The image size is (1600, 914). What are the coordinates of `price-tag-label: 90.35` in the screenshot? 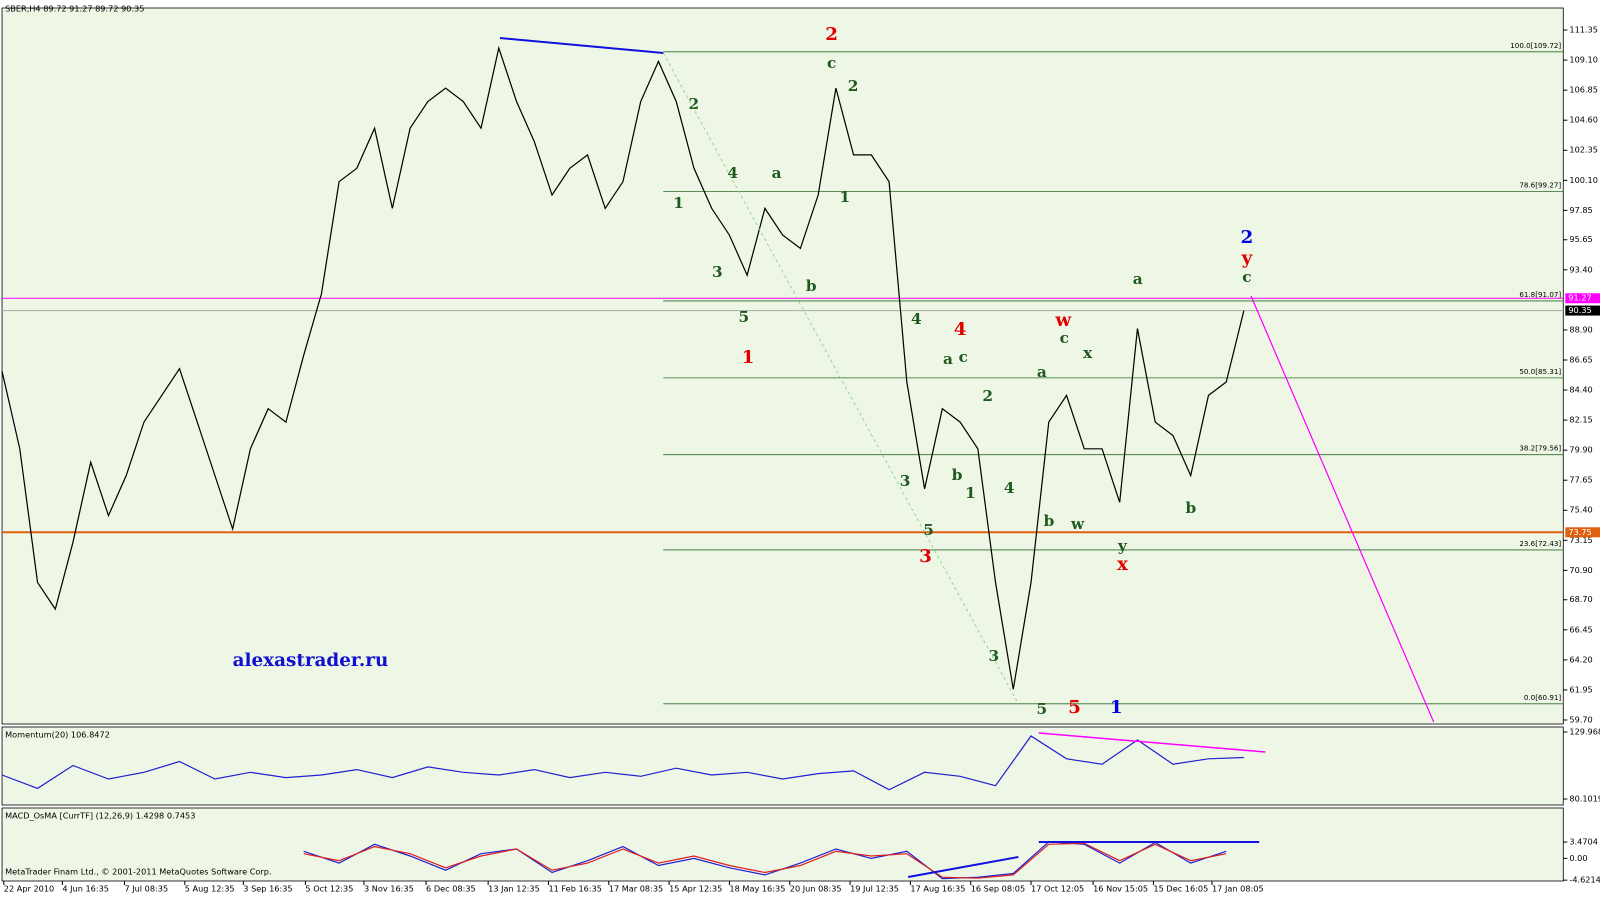 It's located at (1579, 310).